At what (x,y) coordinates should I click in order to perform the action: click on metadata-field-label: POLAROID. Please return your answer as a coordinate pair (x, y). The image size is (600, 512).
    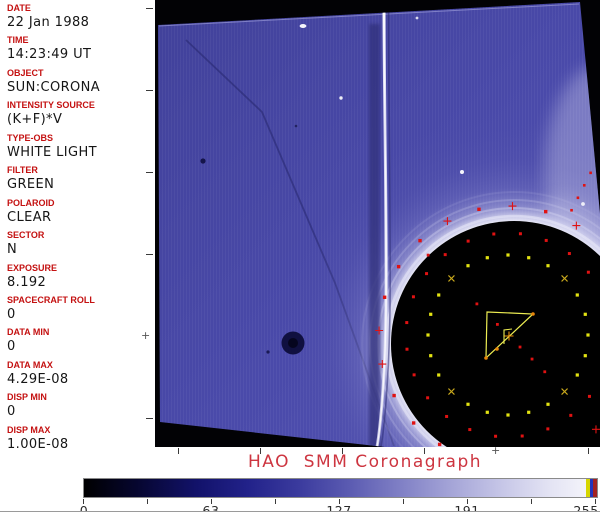
    Looking at the image, I should click on (31, 202).